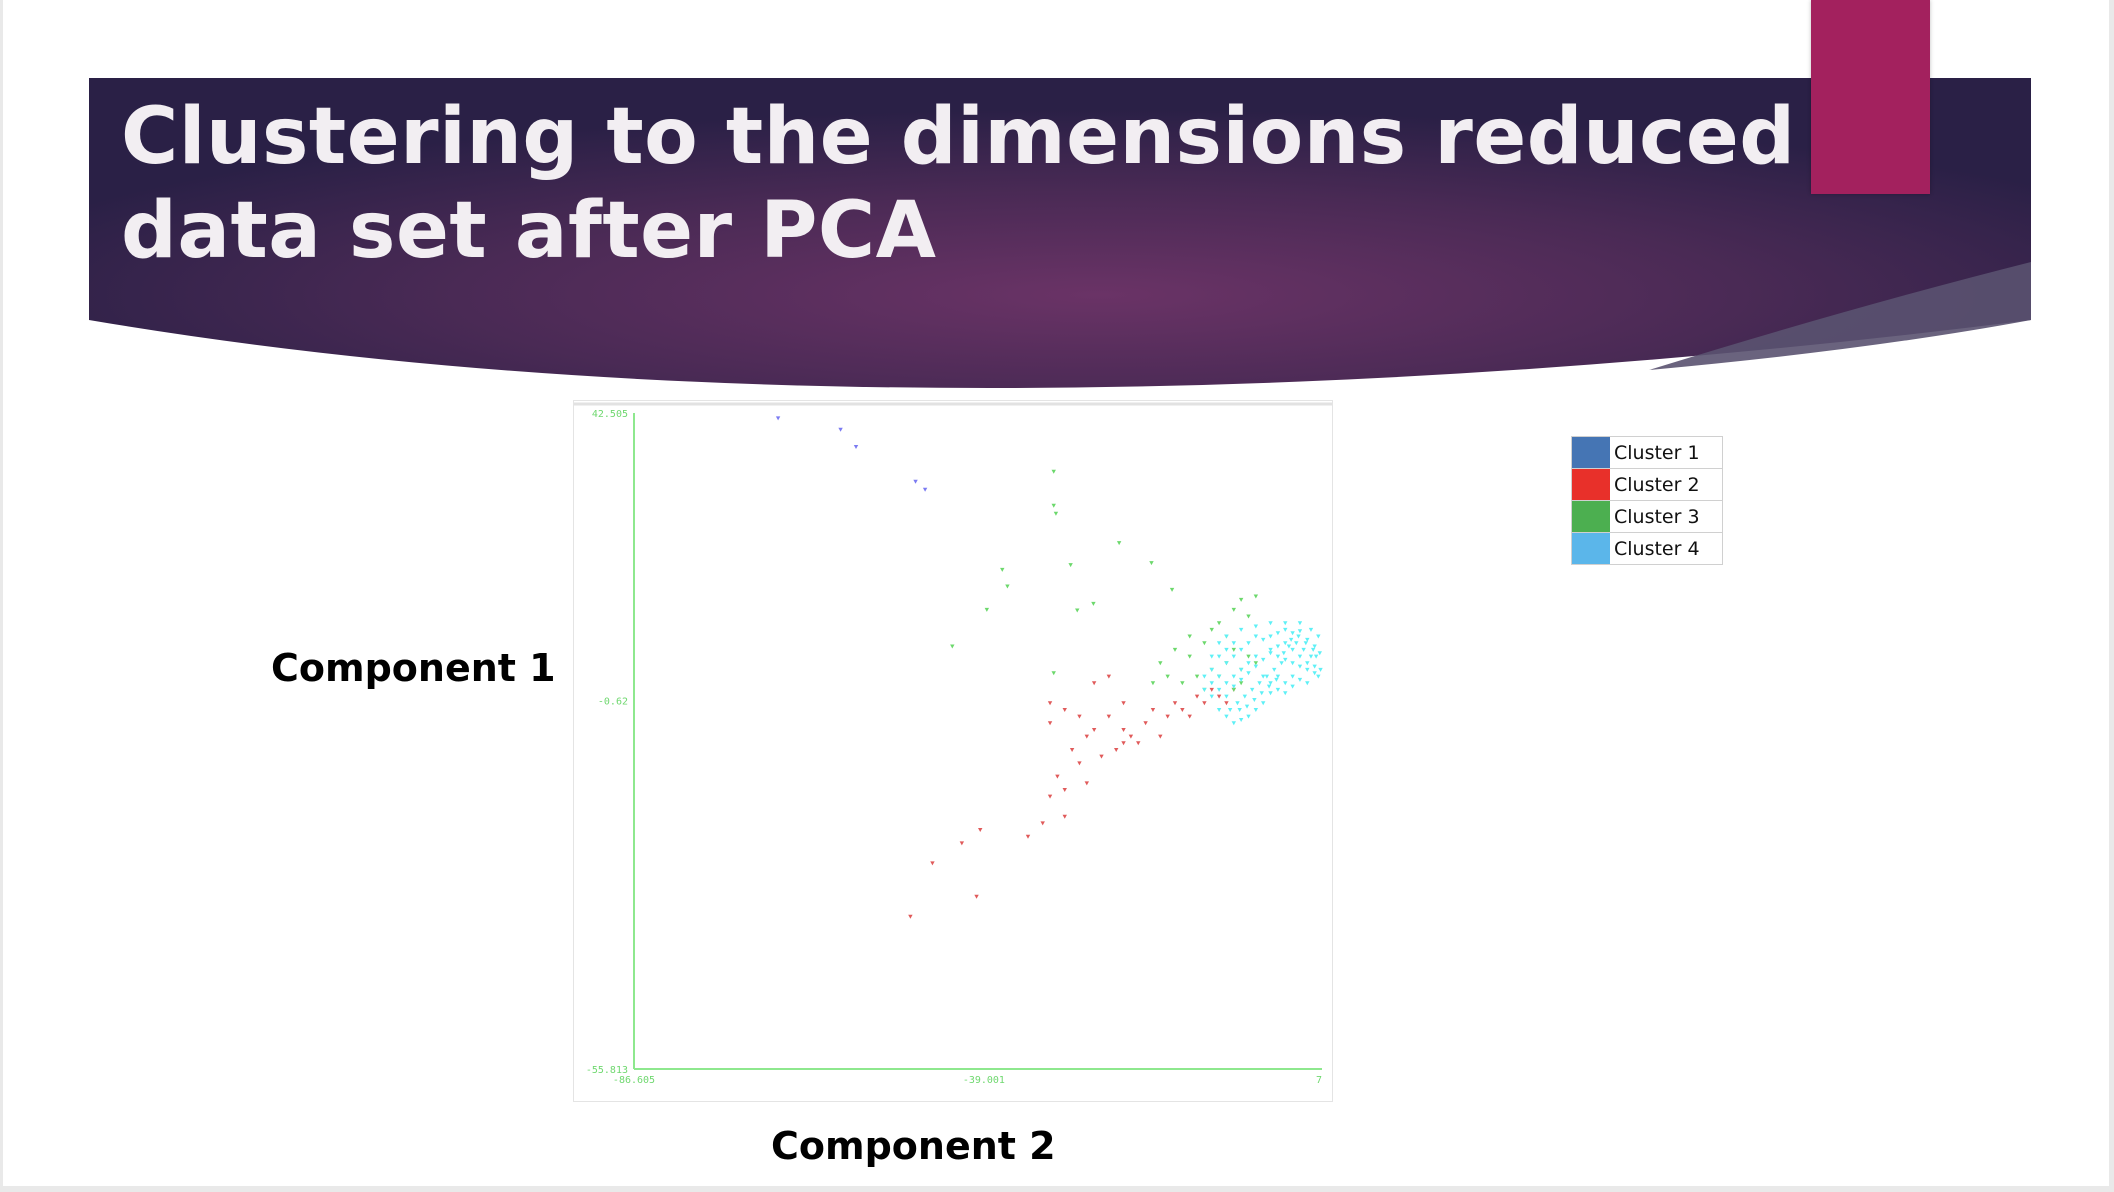 Image resolution: width=2114 pixels, height=1192 pixels. What do you see at coordinates (1647, 453) in the screenshot?
I see `legend-item: Cluster 1` at bounding box center [1647, 453].